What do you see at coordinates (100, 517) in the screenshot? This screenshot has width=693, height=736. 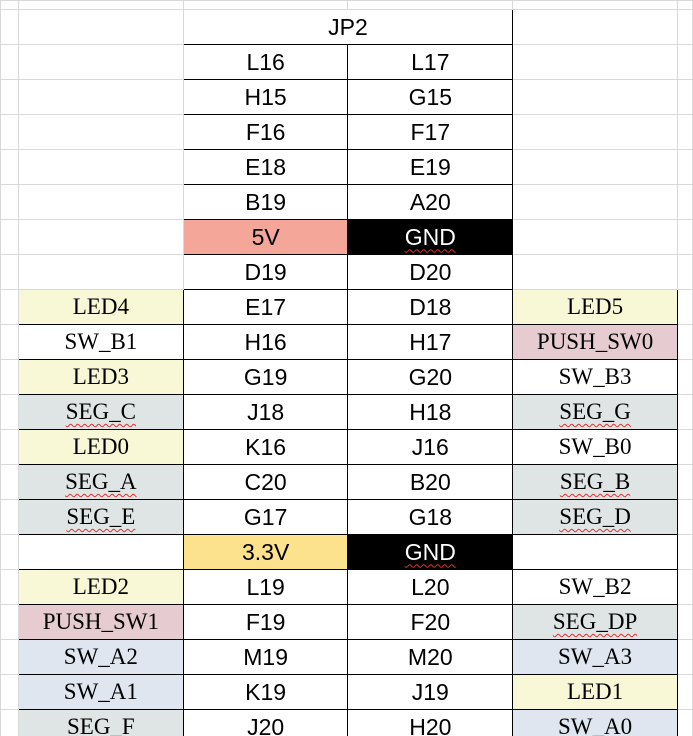 I see `signal-label-left: SEG_E` at bounding box center [100, 517].